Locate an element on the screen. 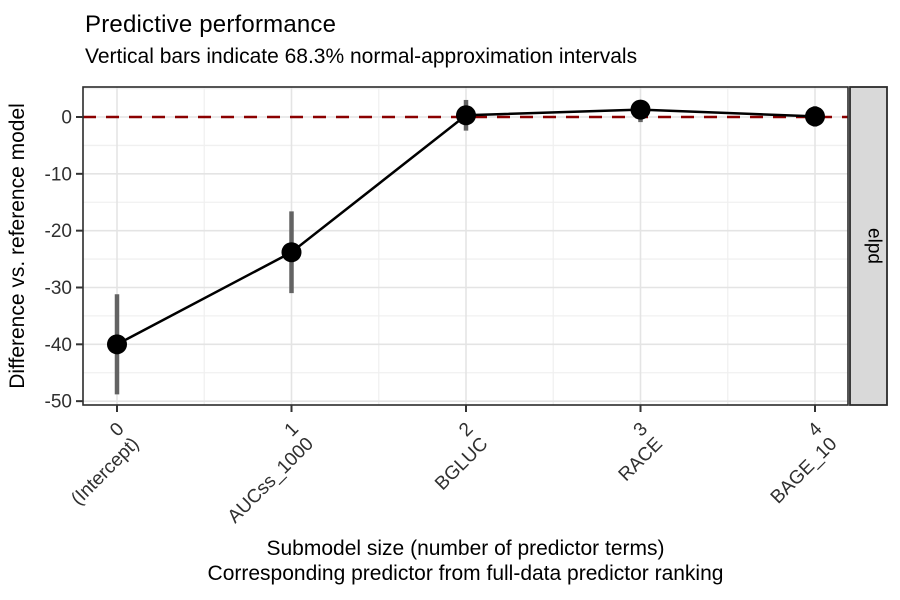 This screenshot has height=600, width=900. y-tick-label: -10 is located at coordinates (58, 174).